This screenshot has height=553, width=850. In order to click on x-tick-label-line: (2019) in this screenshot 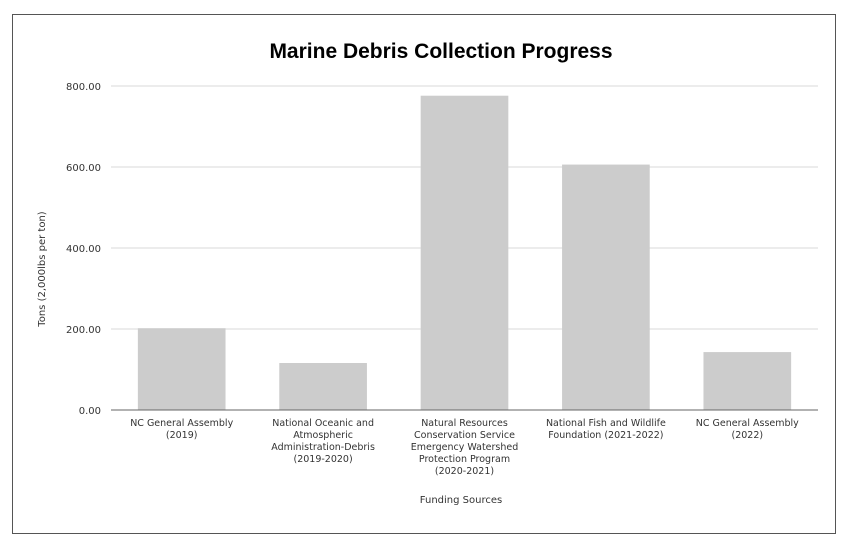, I will do `click(182, 435)`.